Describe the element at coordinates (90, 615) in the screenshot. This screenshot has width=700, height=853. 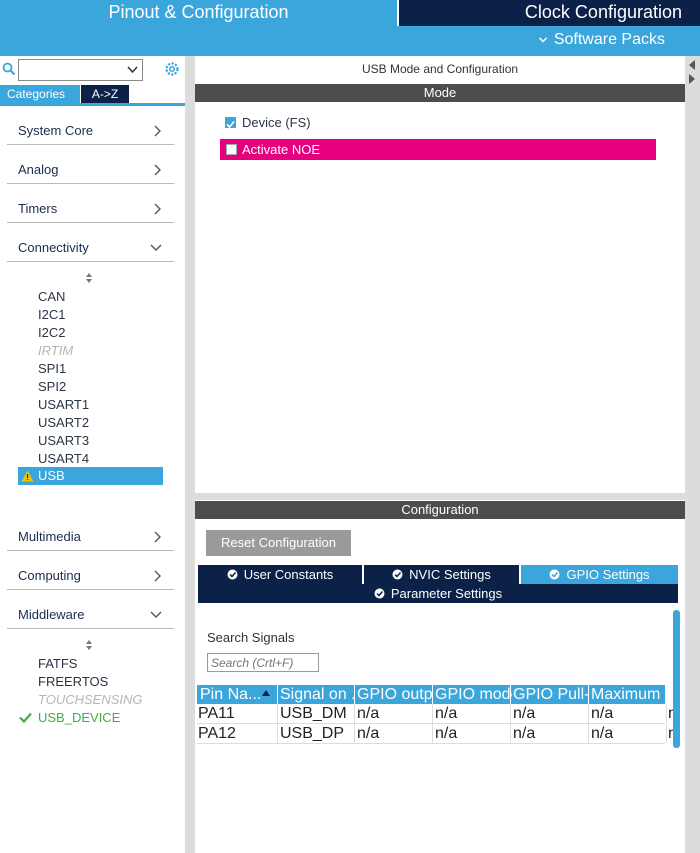
I see `category-middleware: Middleware` at that location.